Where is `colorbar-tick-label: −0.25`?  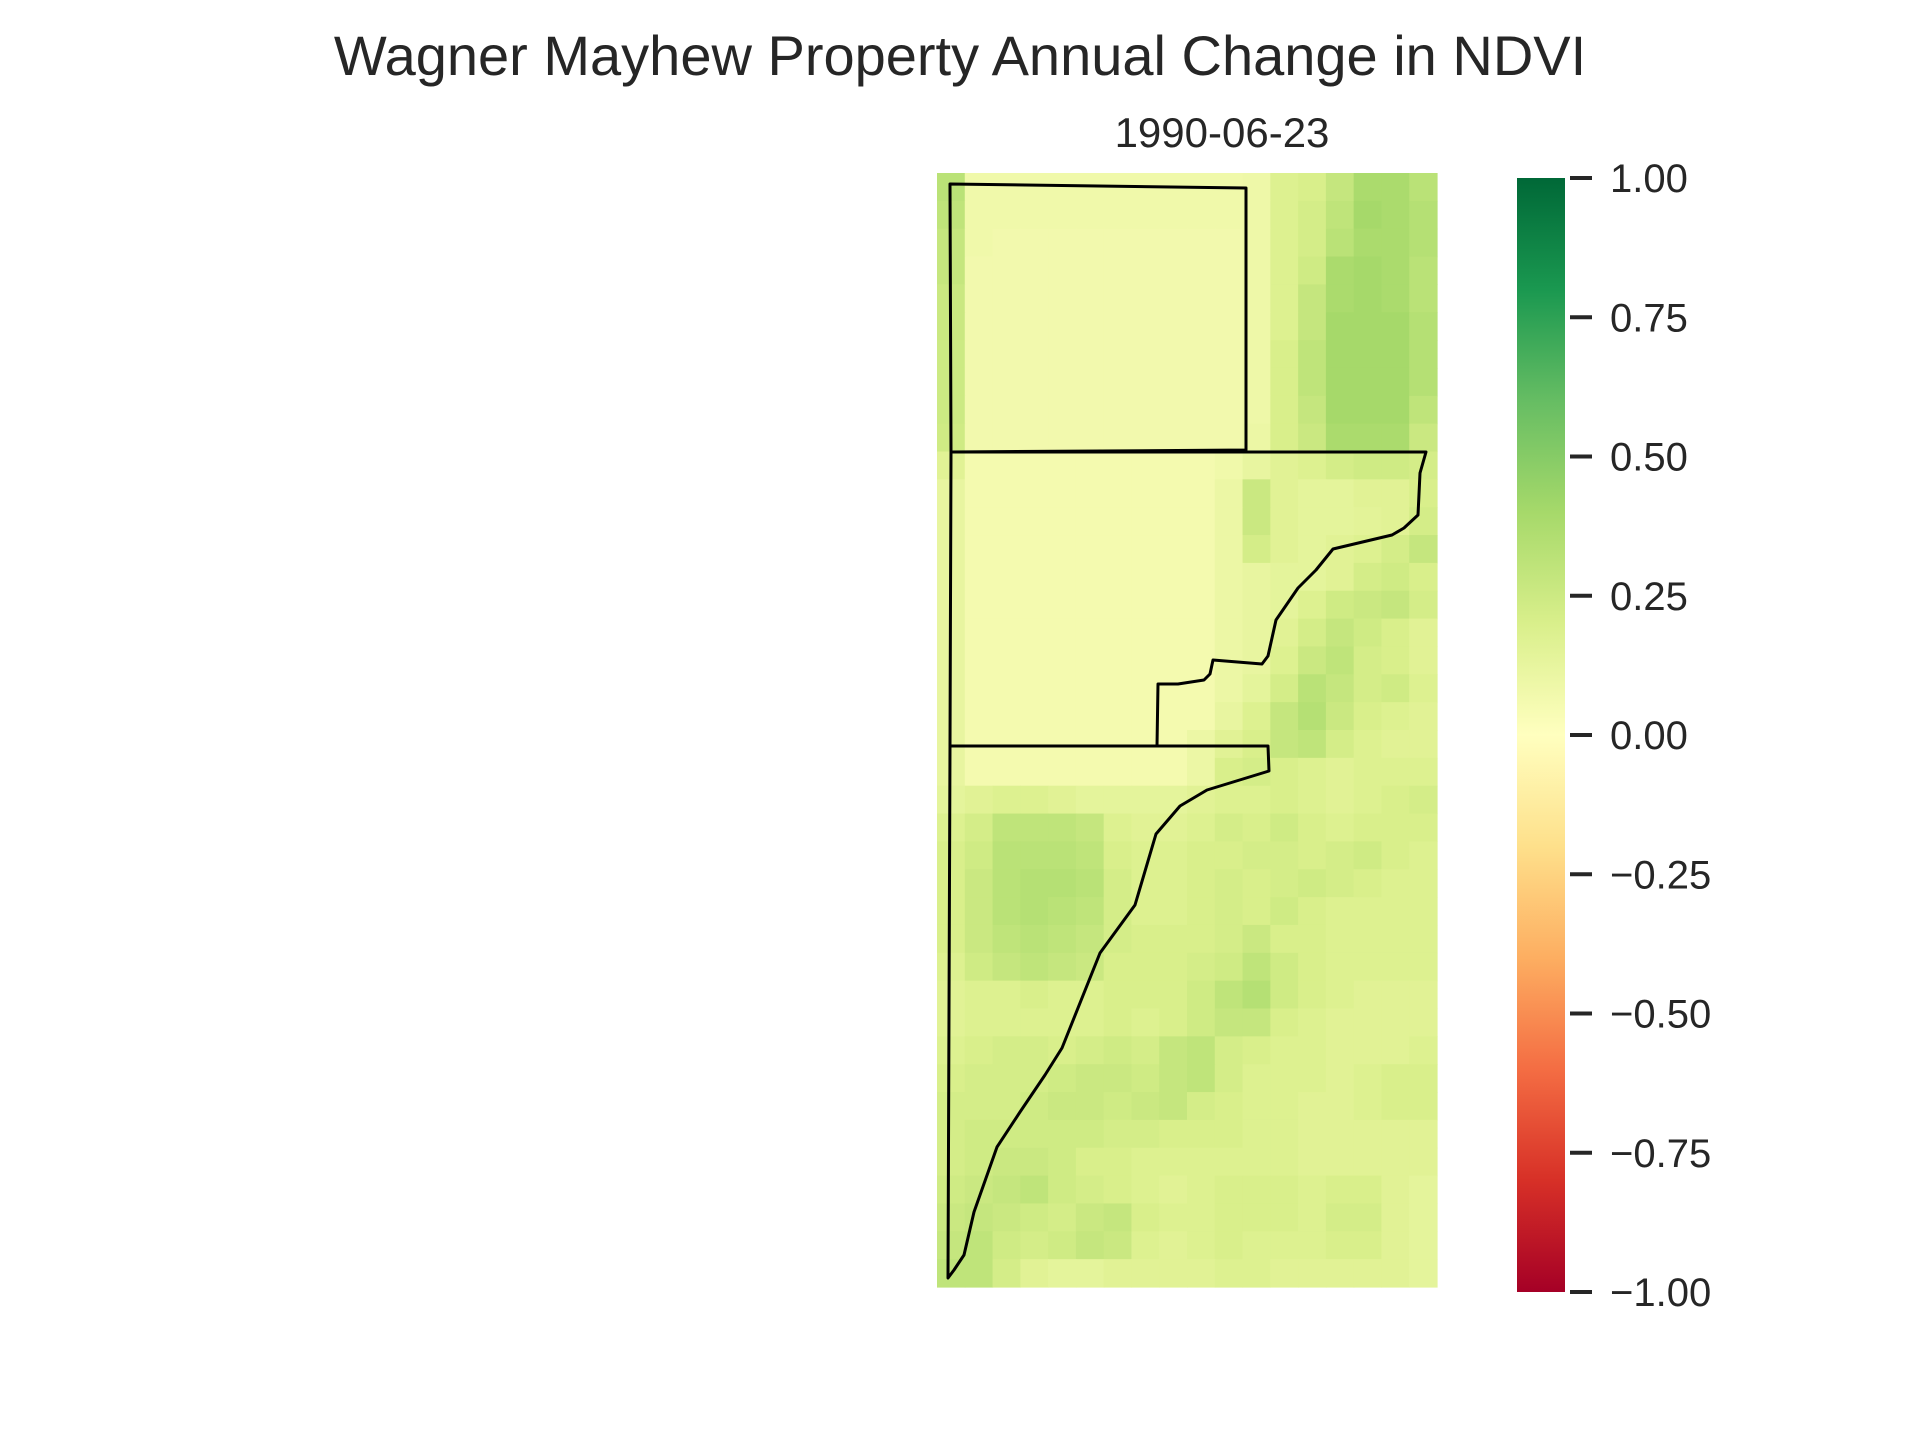
colorbar-tick-label: −0.25 is located at coordinates (1660, 875).